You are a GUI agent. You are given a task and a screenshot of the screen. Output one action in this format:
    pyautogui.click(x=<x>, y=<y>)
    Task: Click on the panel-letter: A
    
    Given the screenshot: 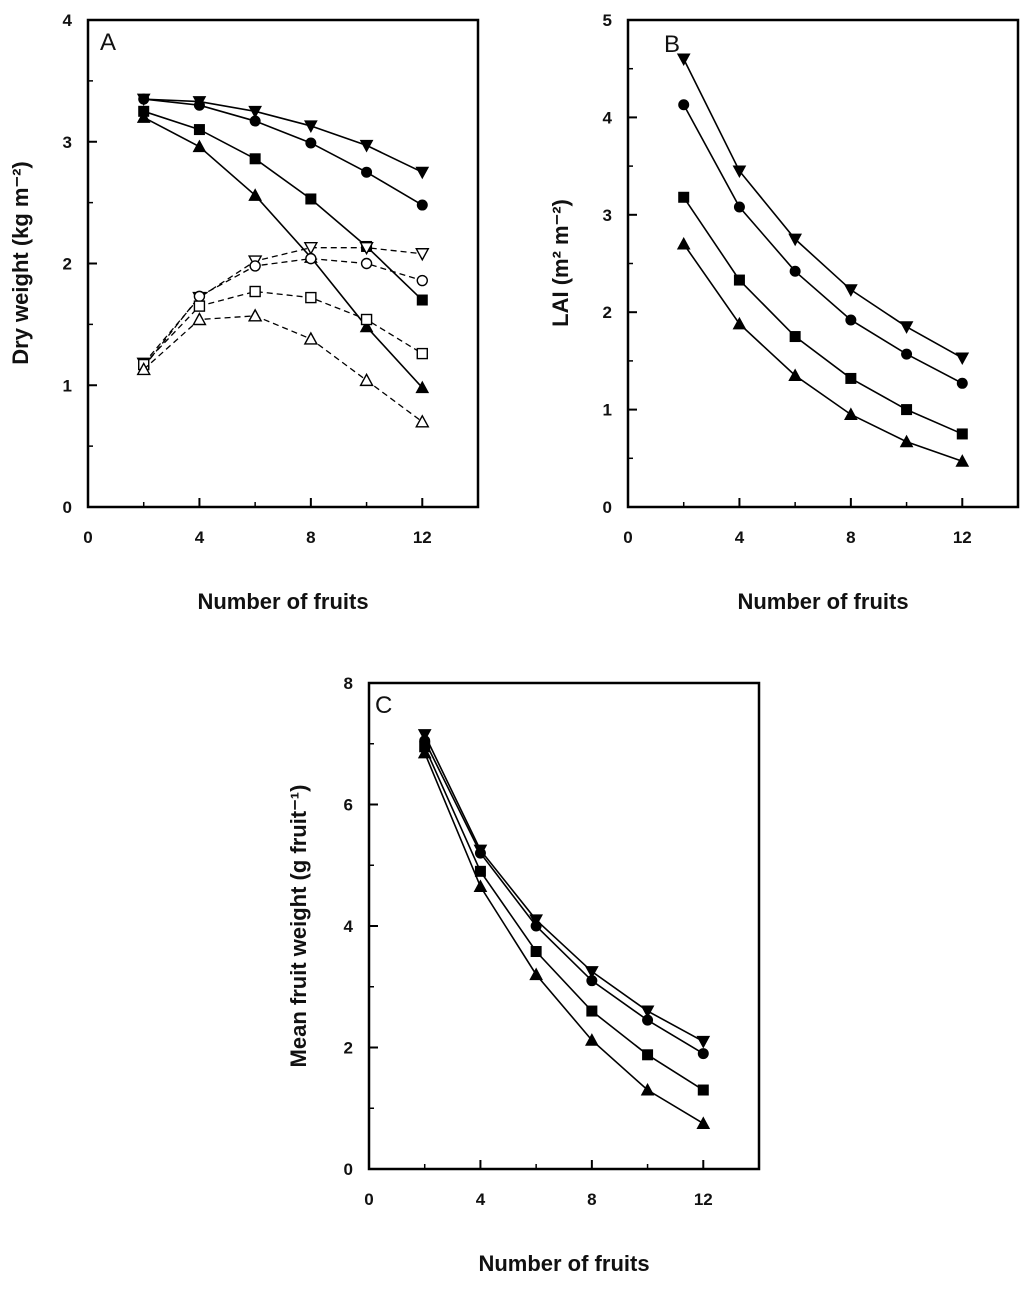 What is the action you would take?
    pyautogui.click(x=108, y=42)
    